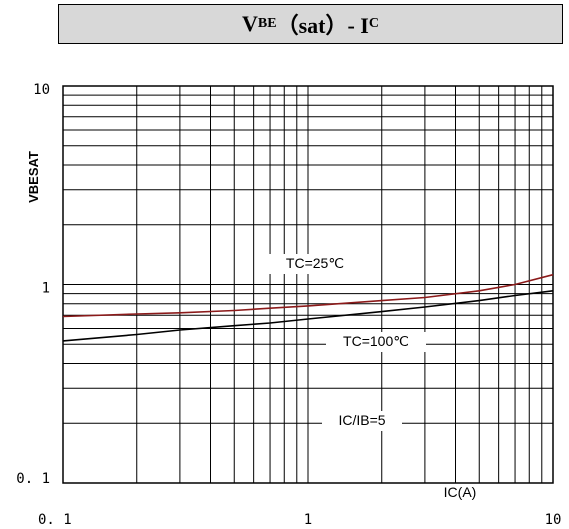 The width and height of the screenshot is (569, 529). I want to click on annotation-tc100-bg, so click(376, 342).